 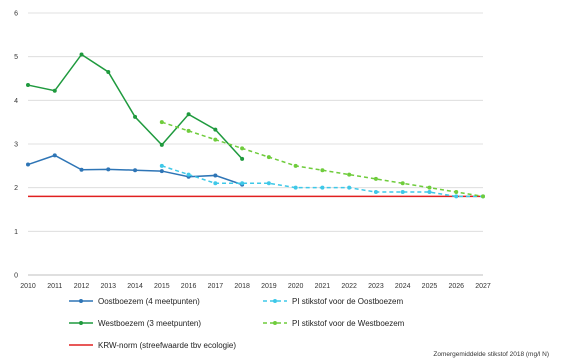 I want to click on legend-label-westboezem: Westboezem (3 meetpunten), so click(x=150, y=323).